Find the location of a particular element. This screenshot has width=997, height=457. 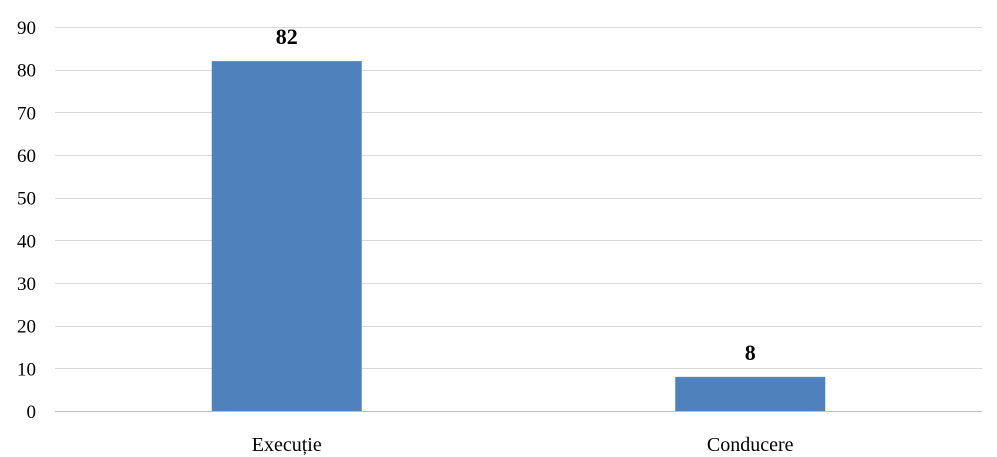

y-tick-label: 50 is located at coordinates (26, 199).